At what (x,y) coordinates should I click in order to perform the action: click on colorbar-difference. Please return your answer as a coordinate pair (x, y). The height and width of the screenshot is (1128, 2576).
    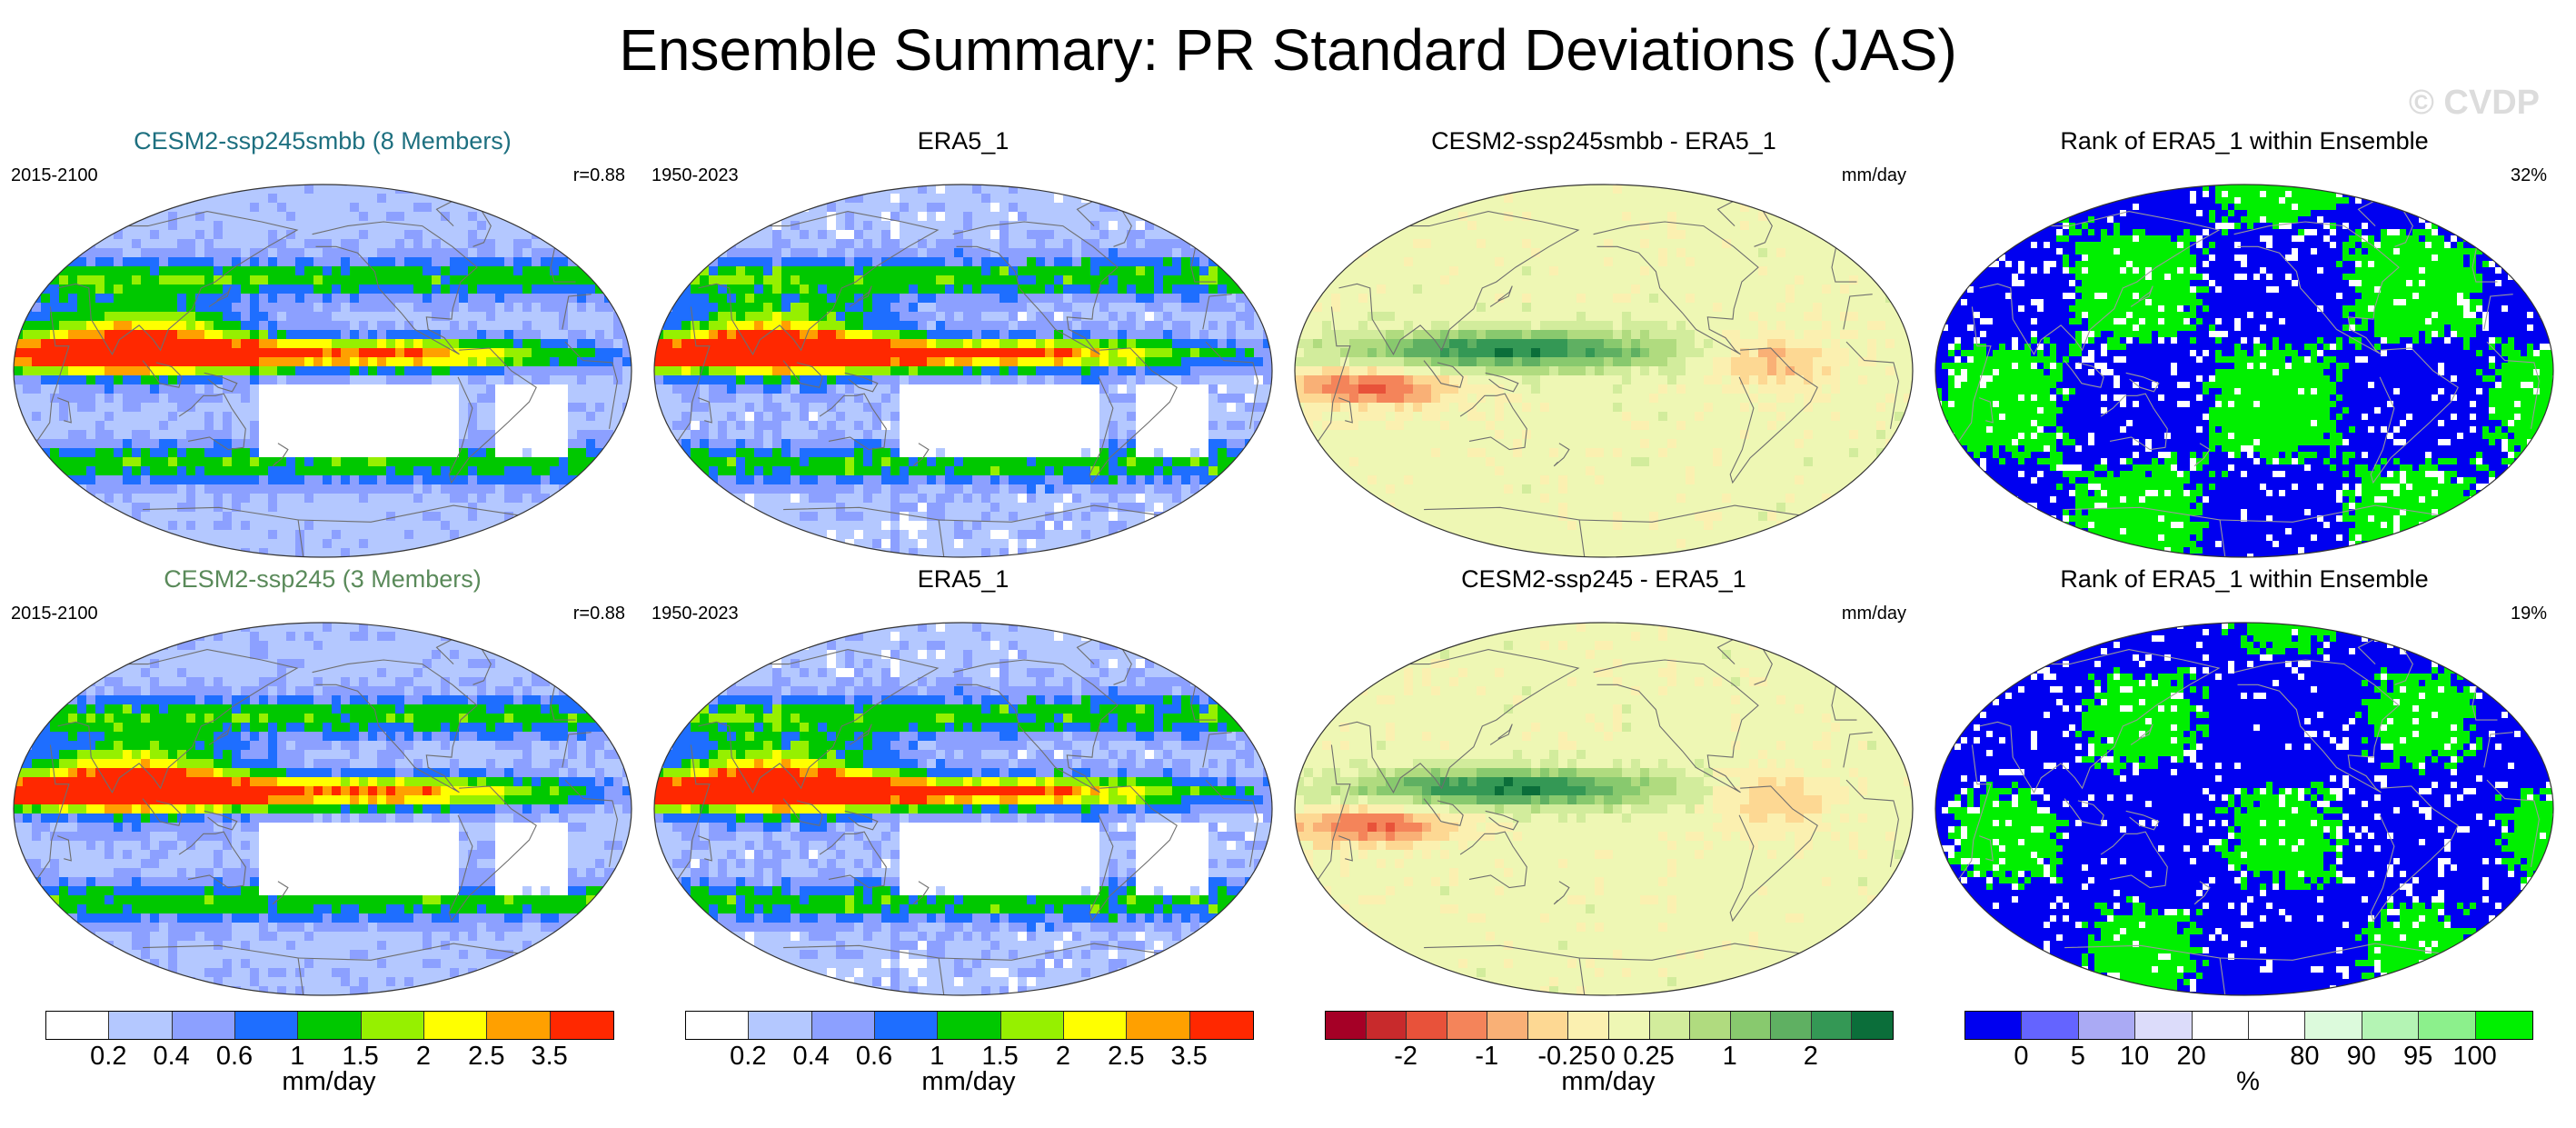
    Looking at the image, I should click on (1610, 1025).